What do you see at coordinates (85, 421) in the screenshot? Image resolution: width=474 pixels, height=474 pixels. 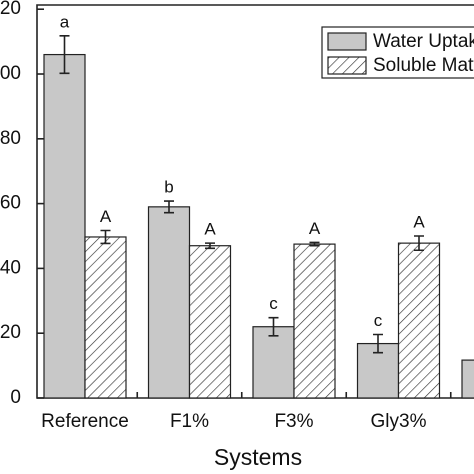 I see `x-tick-label: Reference` at bounding box center [85, 421].